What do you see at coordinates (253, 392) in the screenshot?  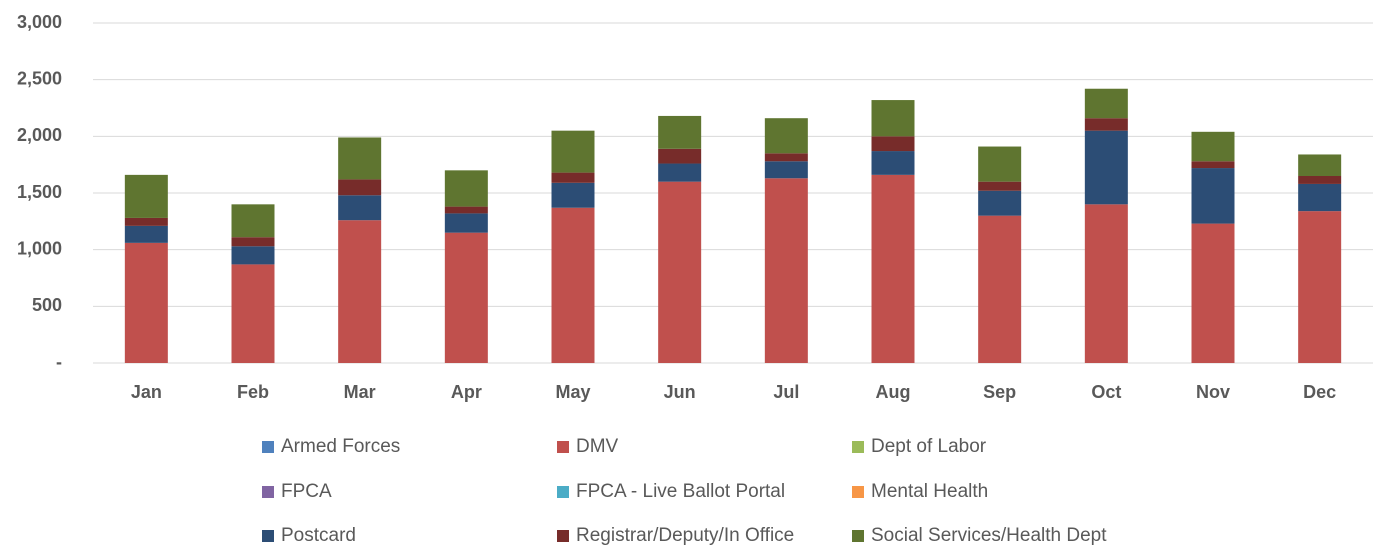 I see `x-tick-label: Feb` at bounding box center [253, 392].